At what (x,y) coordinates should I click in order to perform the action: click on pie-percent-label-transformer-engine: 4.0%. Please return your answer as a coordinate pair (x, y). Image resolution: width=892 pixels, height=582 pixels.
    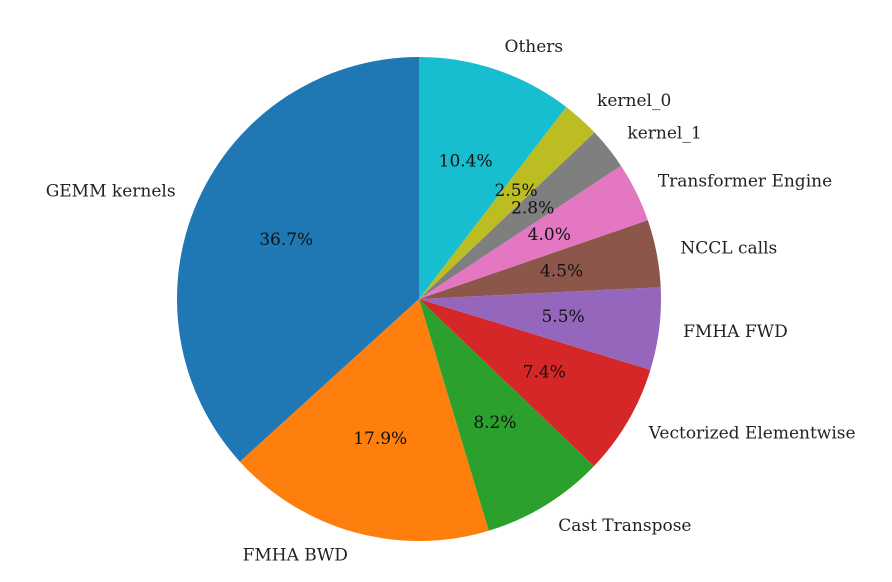
    Looking at the image, I should click on (549, 235).